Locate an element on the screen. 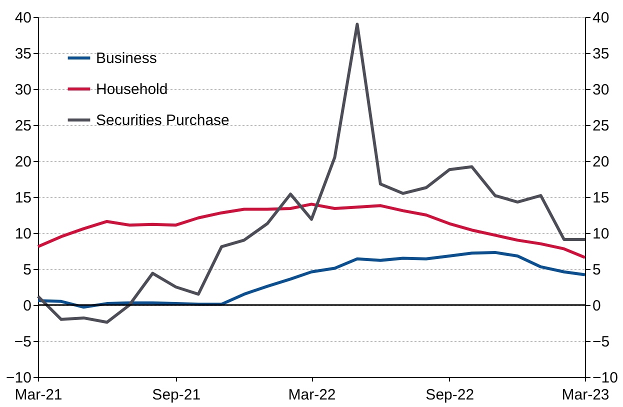 The height and width of the screenshot is (407, 623). y2-tick-label: 40 is located at coordinates (601, 18).